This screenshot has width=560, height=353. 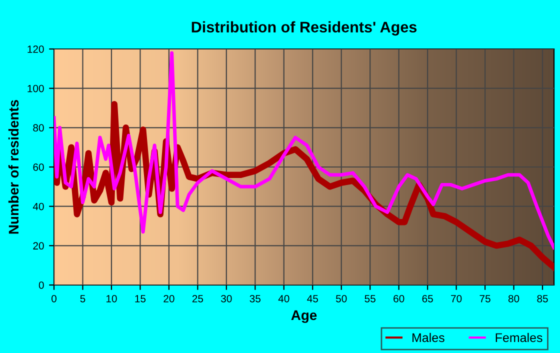 What do you see at coordinates (38, 128) in the screenshot?
I see `y-tick-label: 80` at bounding box center [38, 128].